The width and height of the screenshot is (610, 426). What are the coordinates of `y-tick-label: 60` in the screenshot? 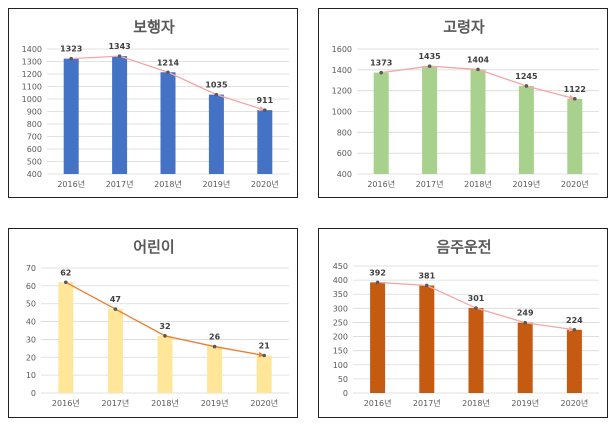 It's located at (31, 286).